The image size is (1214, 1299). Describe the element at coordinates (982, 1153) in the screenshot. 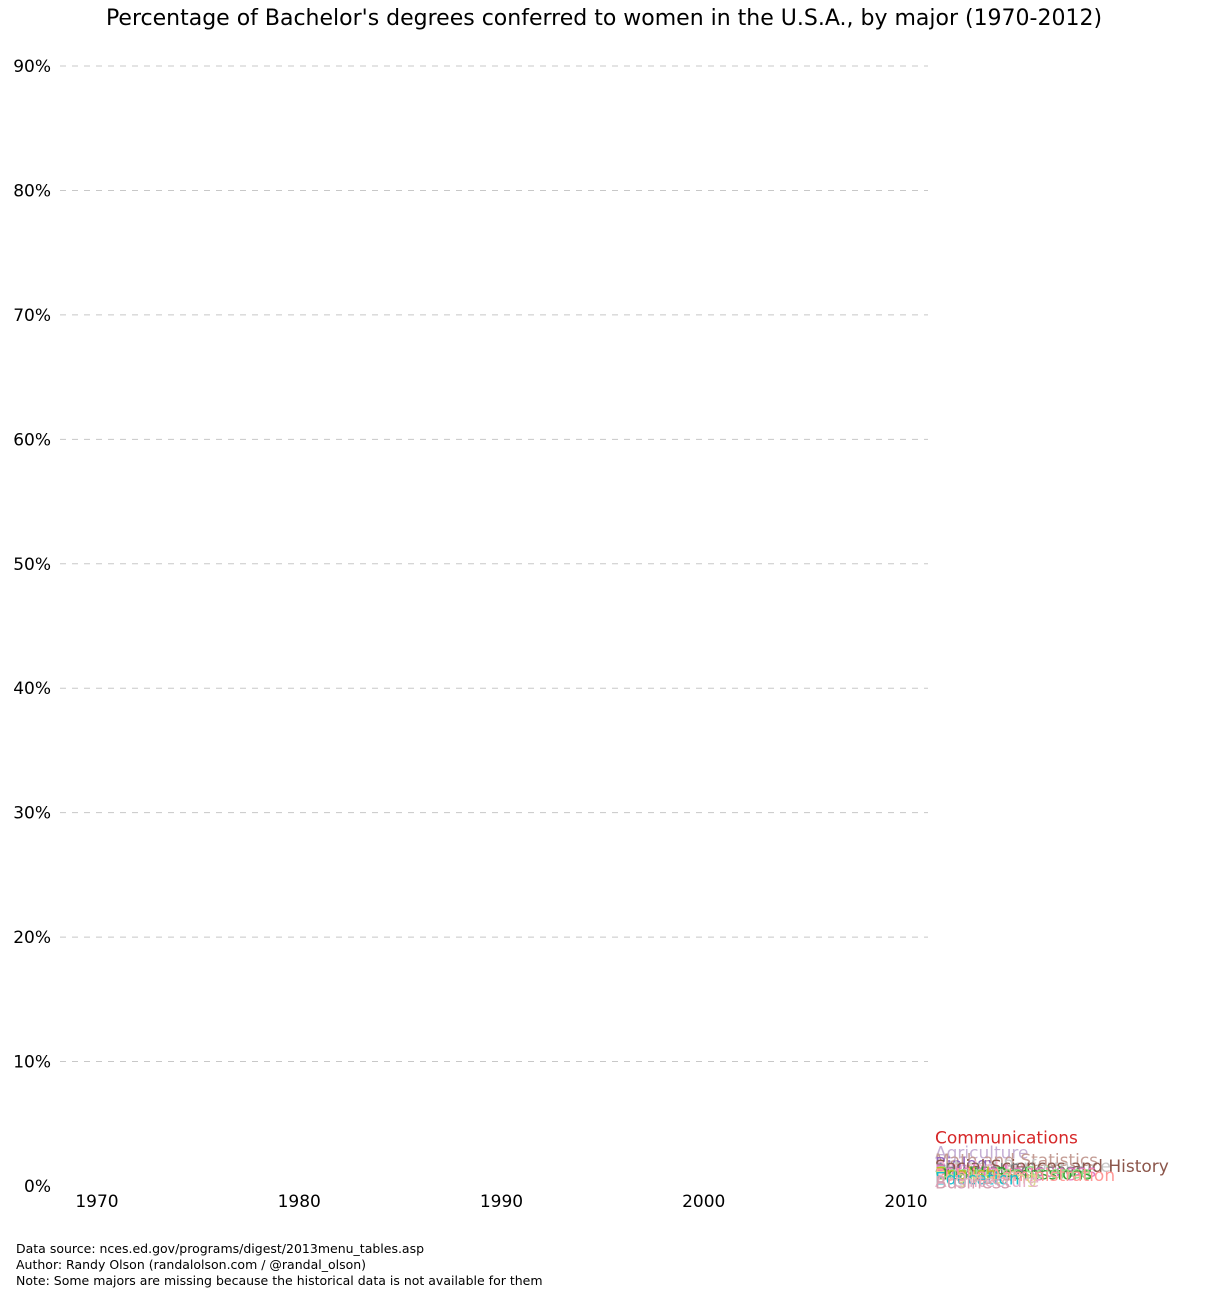

I see `series-label: Agriculture` at that location.